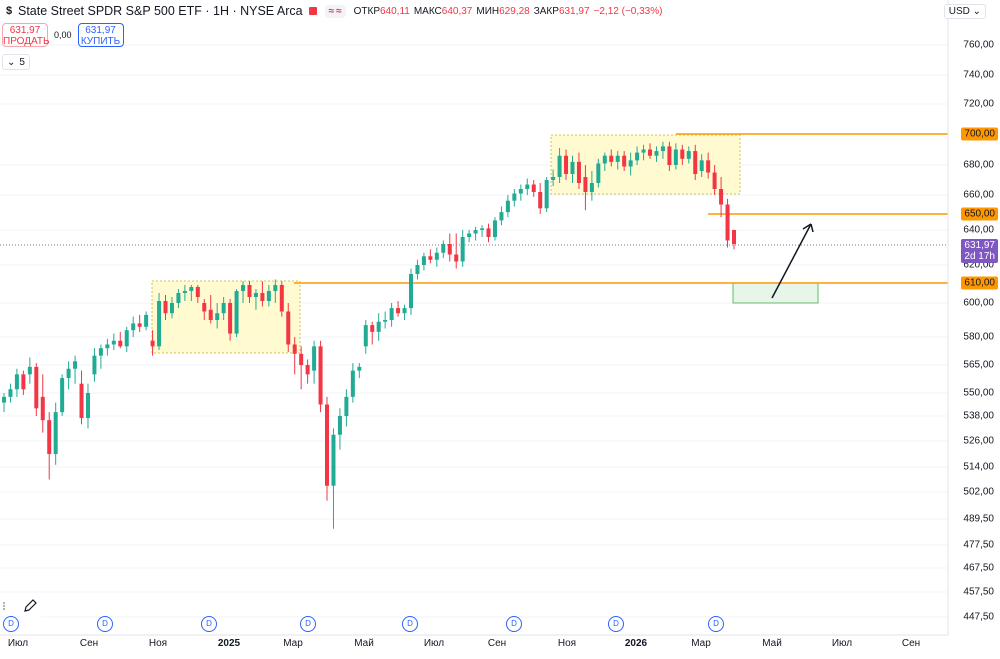 This screenshot has width=1000, height=659. I want to click on compare-toggle: ≈ ≈, so click(335, 11).